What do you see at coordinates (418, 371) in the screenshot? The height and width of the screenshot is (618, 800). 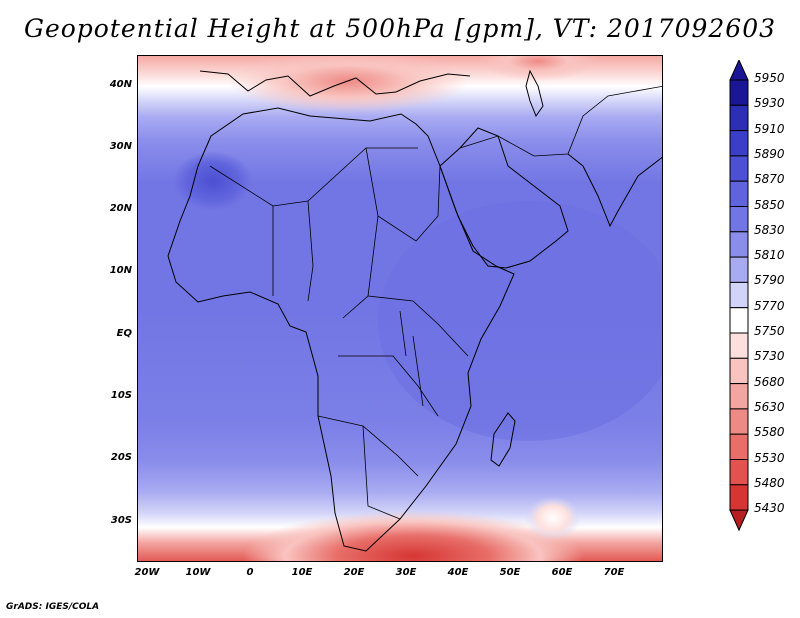 I see `rift-lakes` at bounding box center [418, 371].